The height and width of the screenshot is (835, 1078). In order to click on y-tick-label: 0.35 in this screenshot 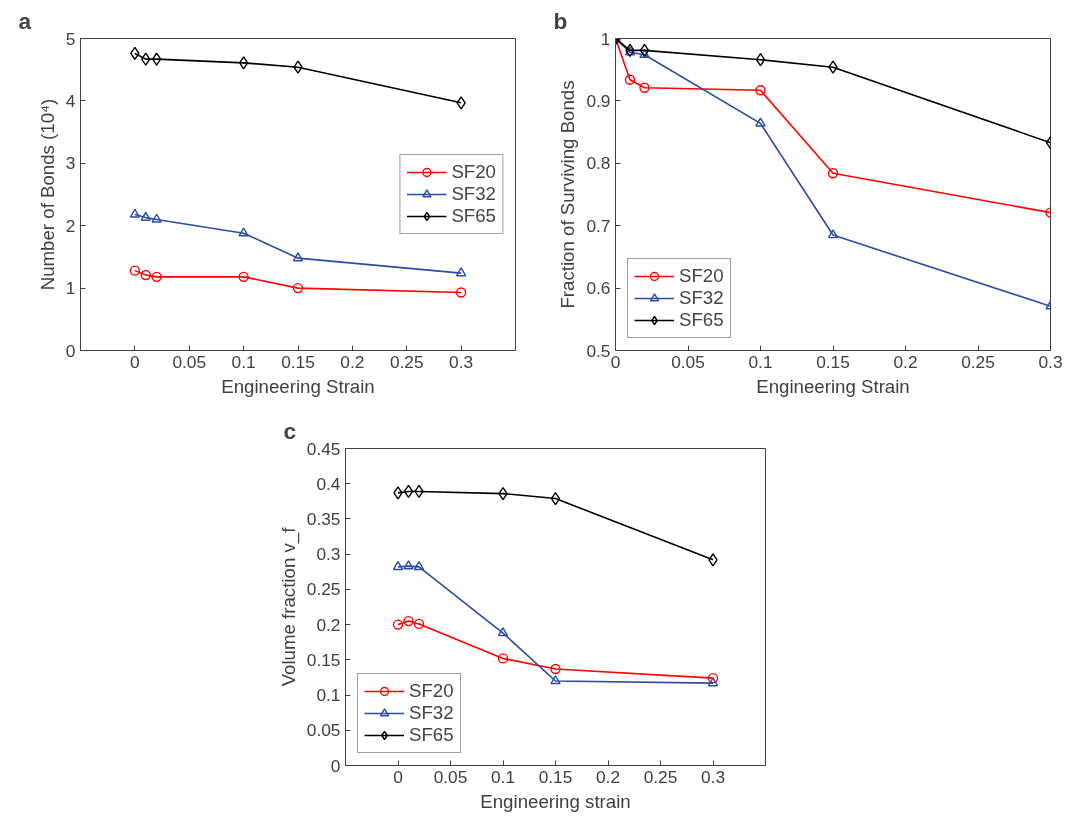, I will do `click(323, 518)`.